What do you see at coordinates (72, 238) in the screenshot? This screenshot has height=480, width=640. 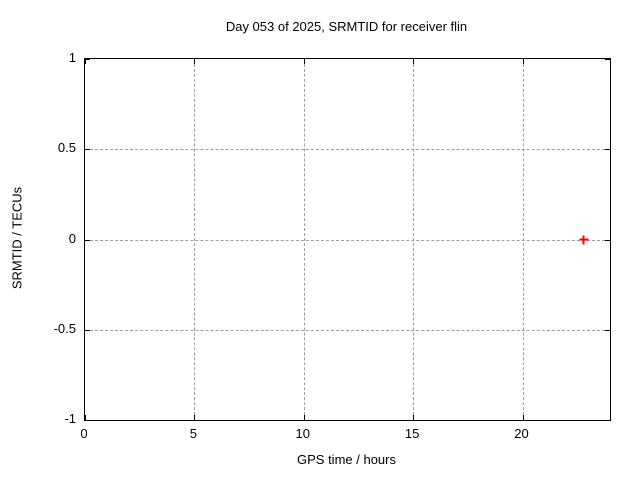 I see `y-tick-label: 0` at bounding box center [72, 238].